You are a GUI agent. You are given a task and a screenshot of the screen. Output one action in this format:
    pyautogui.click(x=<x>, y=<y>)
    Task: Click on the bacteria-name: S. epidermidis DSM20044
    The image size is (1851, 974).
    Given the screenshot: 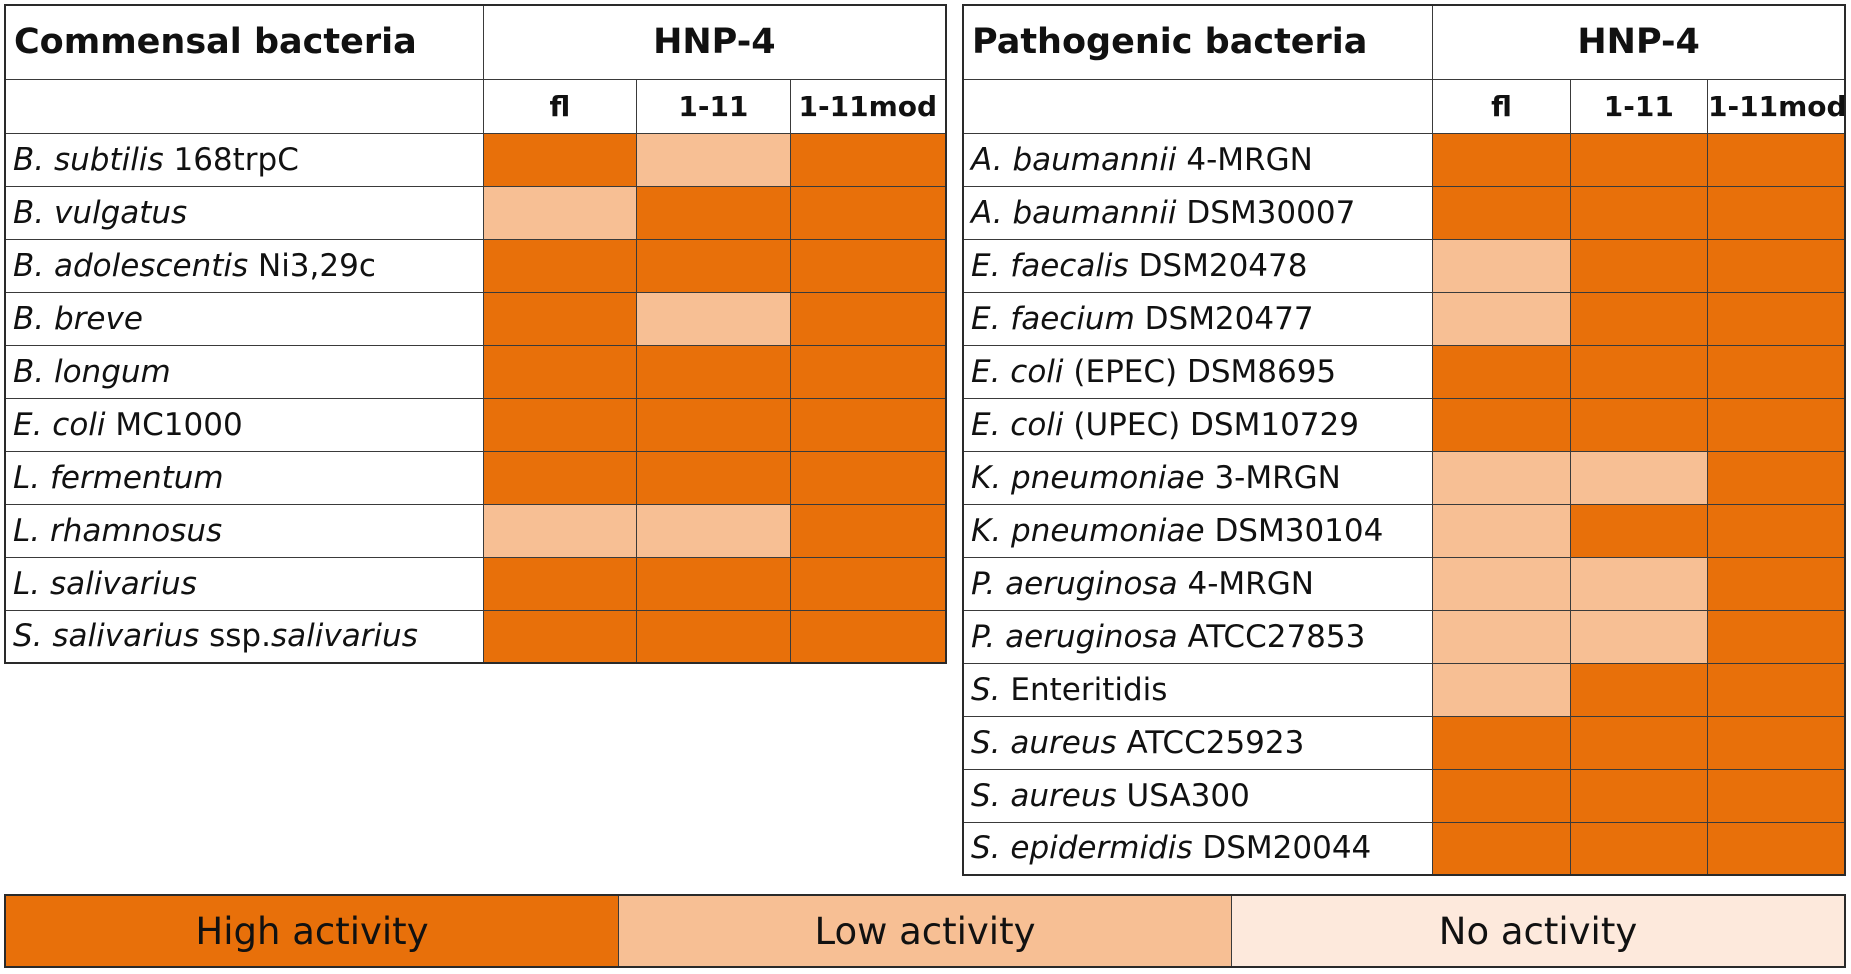 What is the action you would take?
    pyautogui.click(x=1198, y=848)
    